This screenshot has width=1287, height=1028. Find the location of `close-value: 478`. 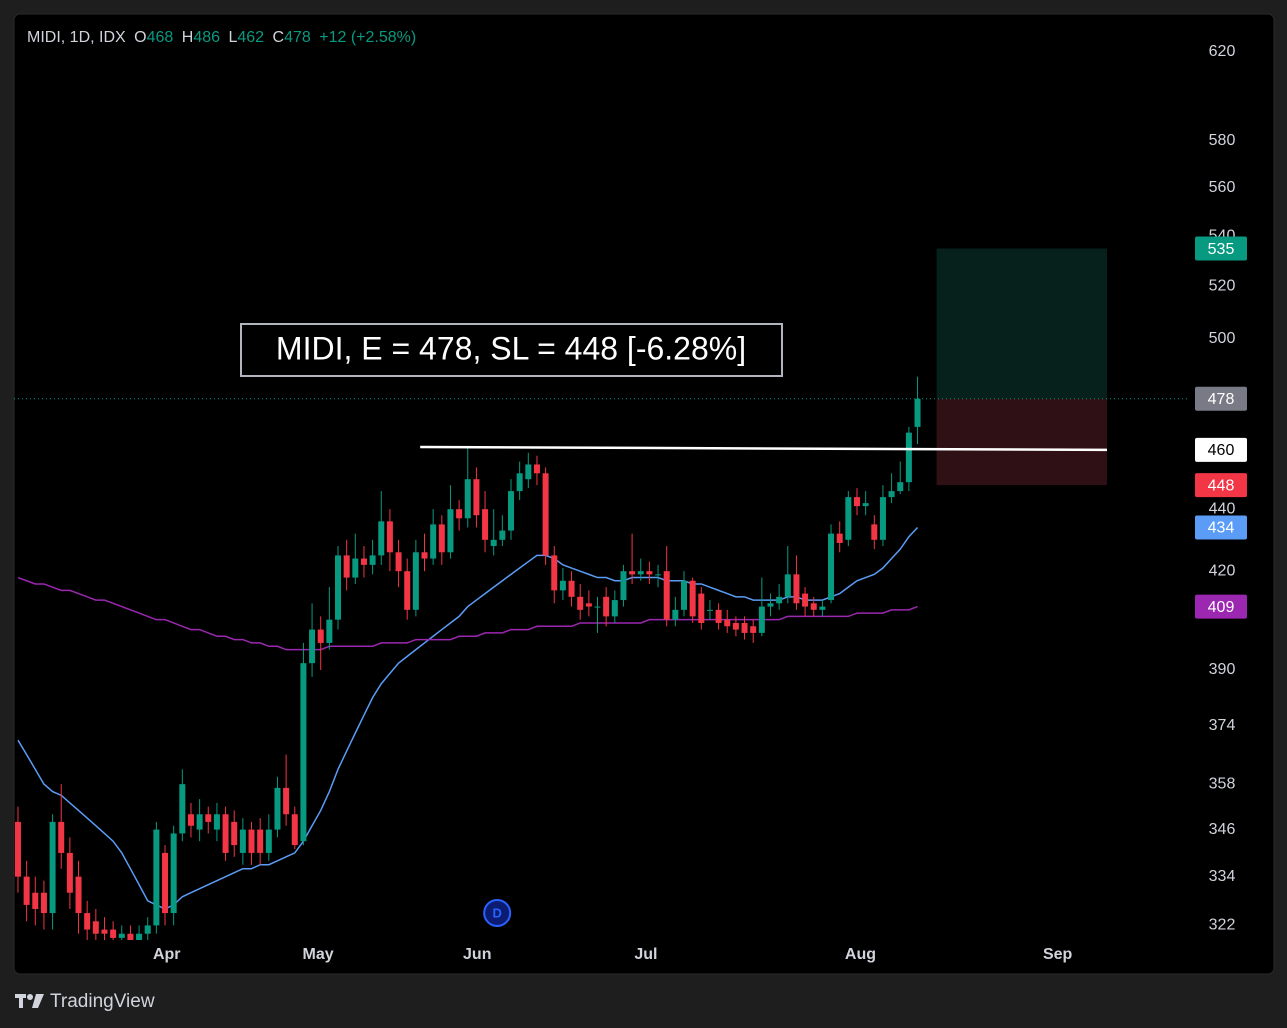

close-value: 478 is located at coordinates (297, 37).